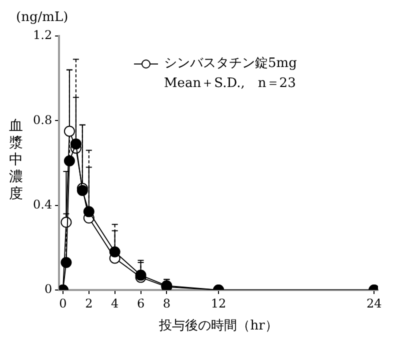 The width and height of the screenshot is (400, 348). What do you see at coordinates (42, 119) in the screenshot?
I see `y-tick-label: 0.8` at bounding box center [42, 119].